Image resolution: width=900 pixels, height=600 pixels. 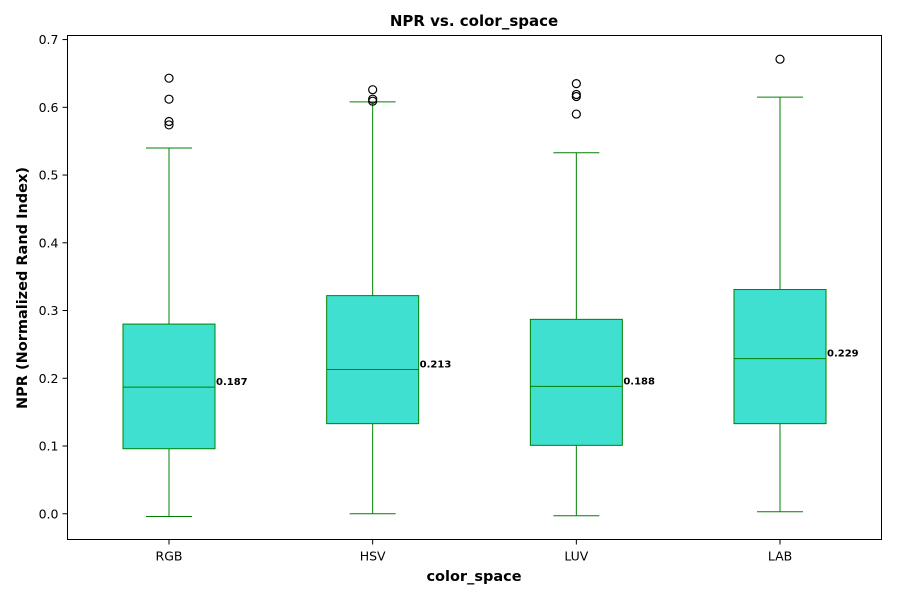 What do you see at coordinates (49, 446) in the screenshot?
I see `y-tick-label-1: 0.1` at bounding box center [49, 446].